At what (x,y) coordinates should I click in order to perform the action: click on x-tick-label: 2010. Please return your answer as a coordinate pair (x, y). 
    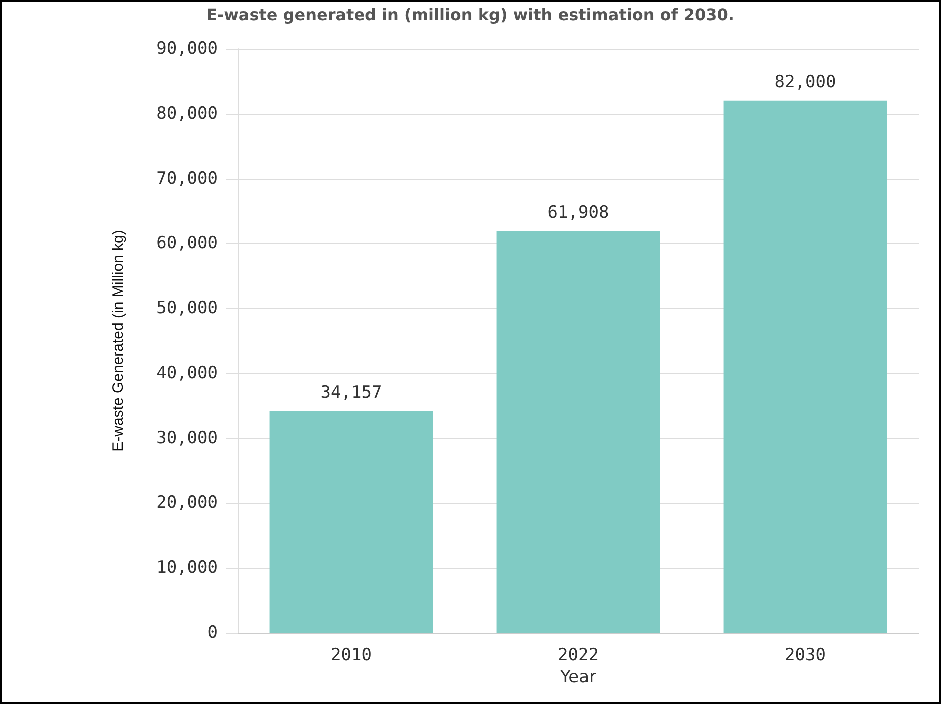
    Looking at the image, I should click on (351, 656).